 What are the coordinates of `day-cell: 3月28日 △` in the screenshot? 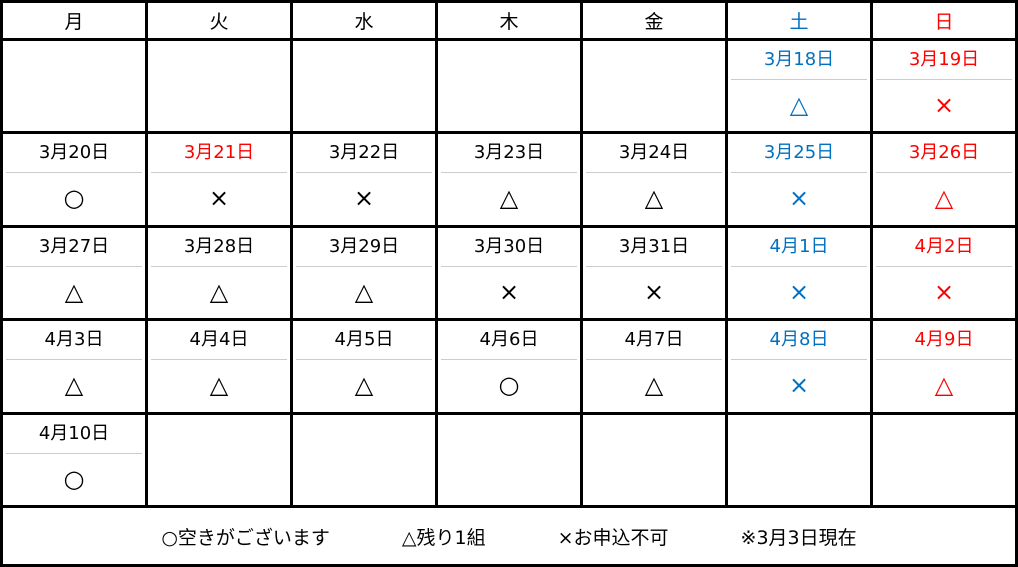 It's located at (219, 273).